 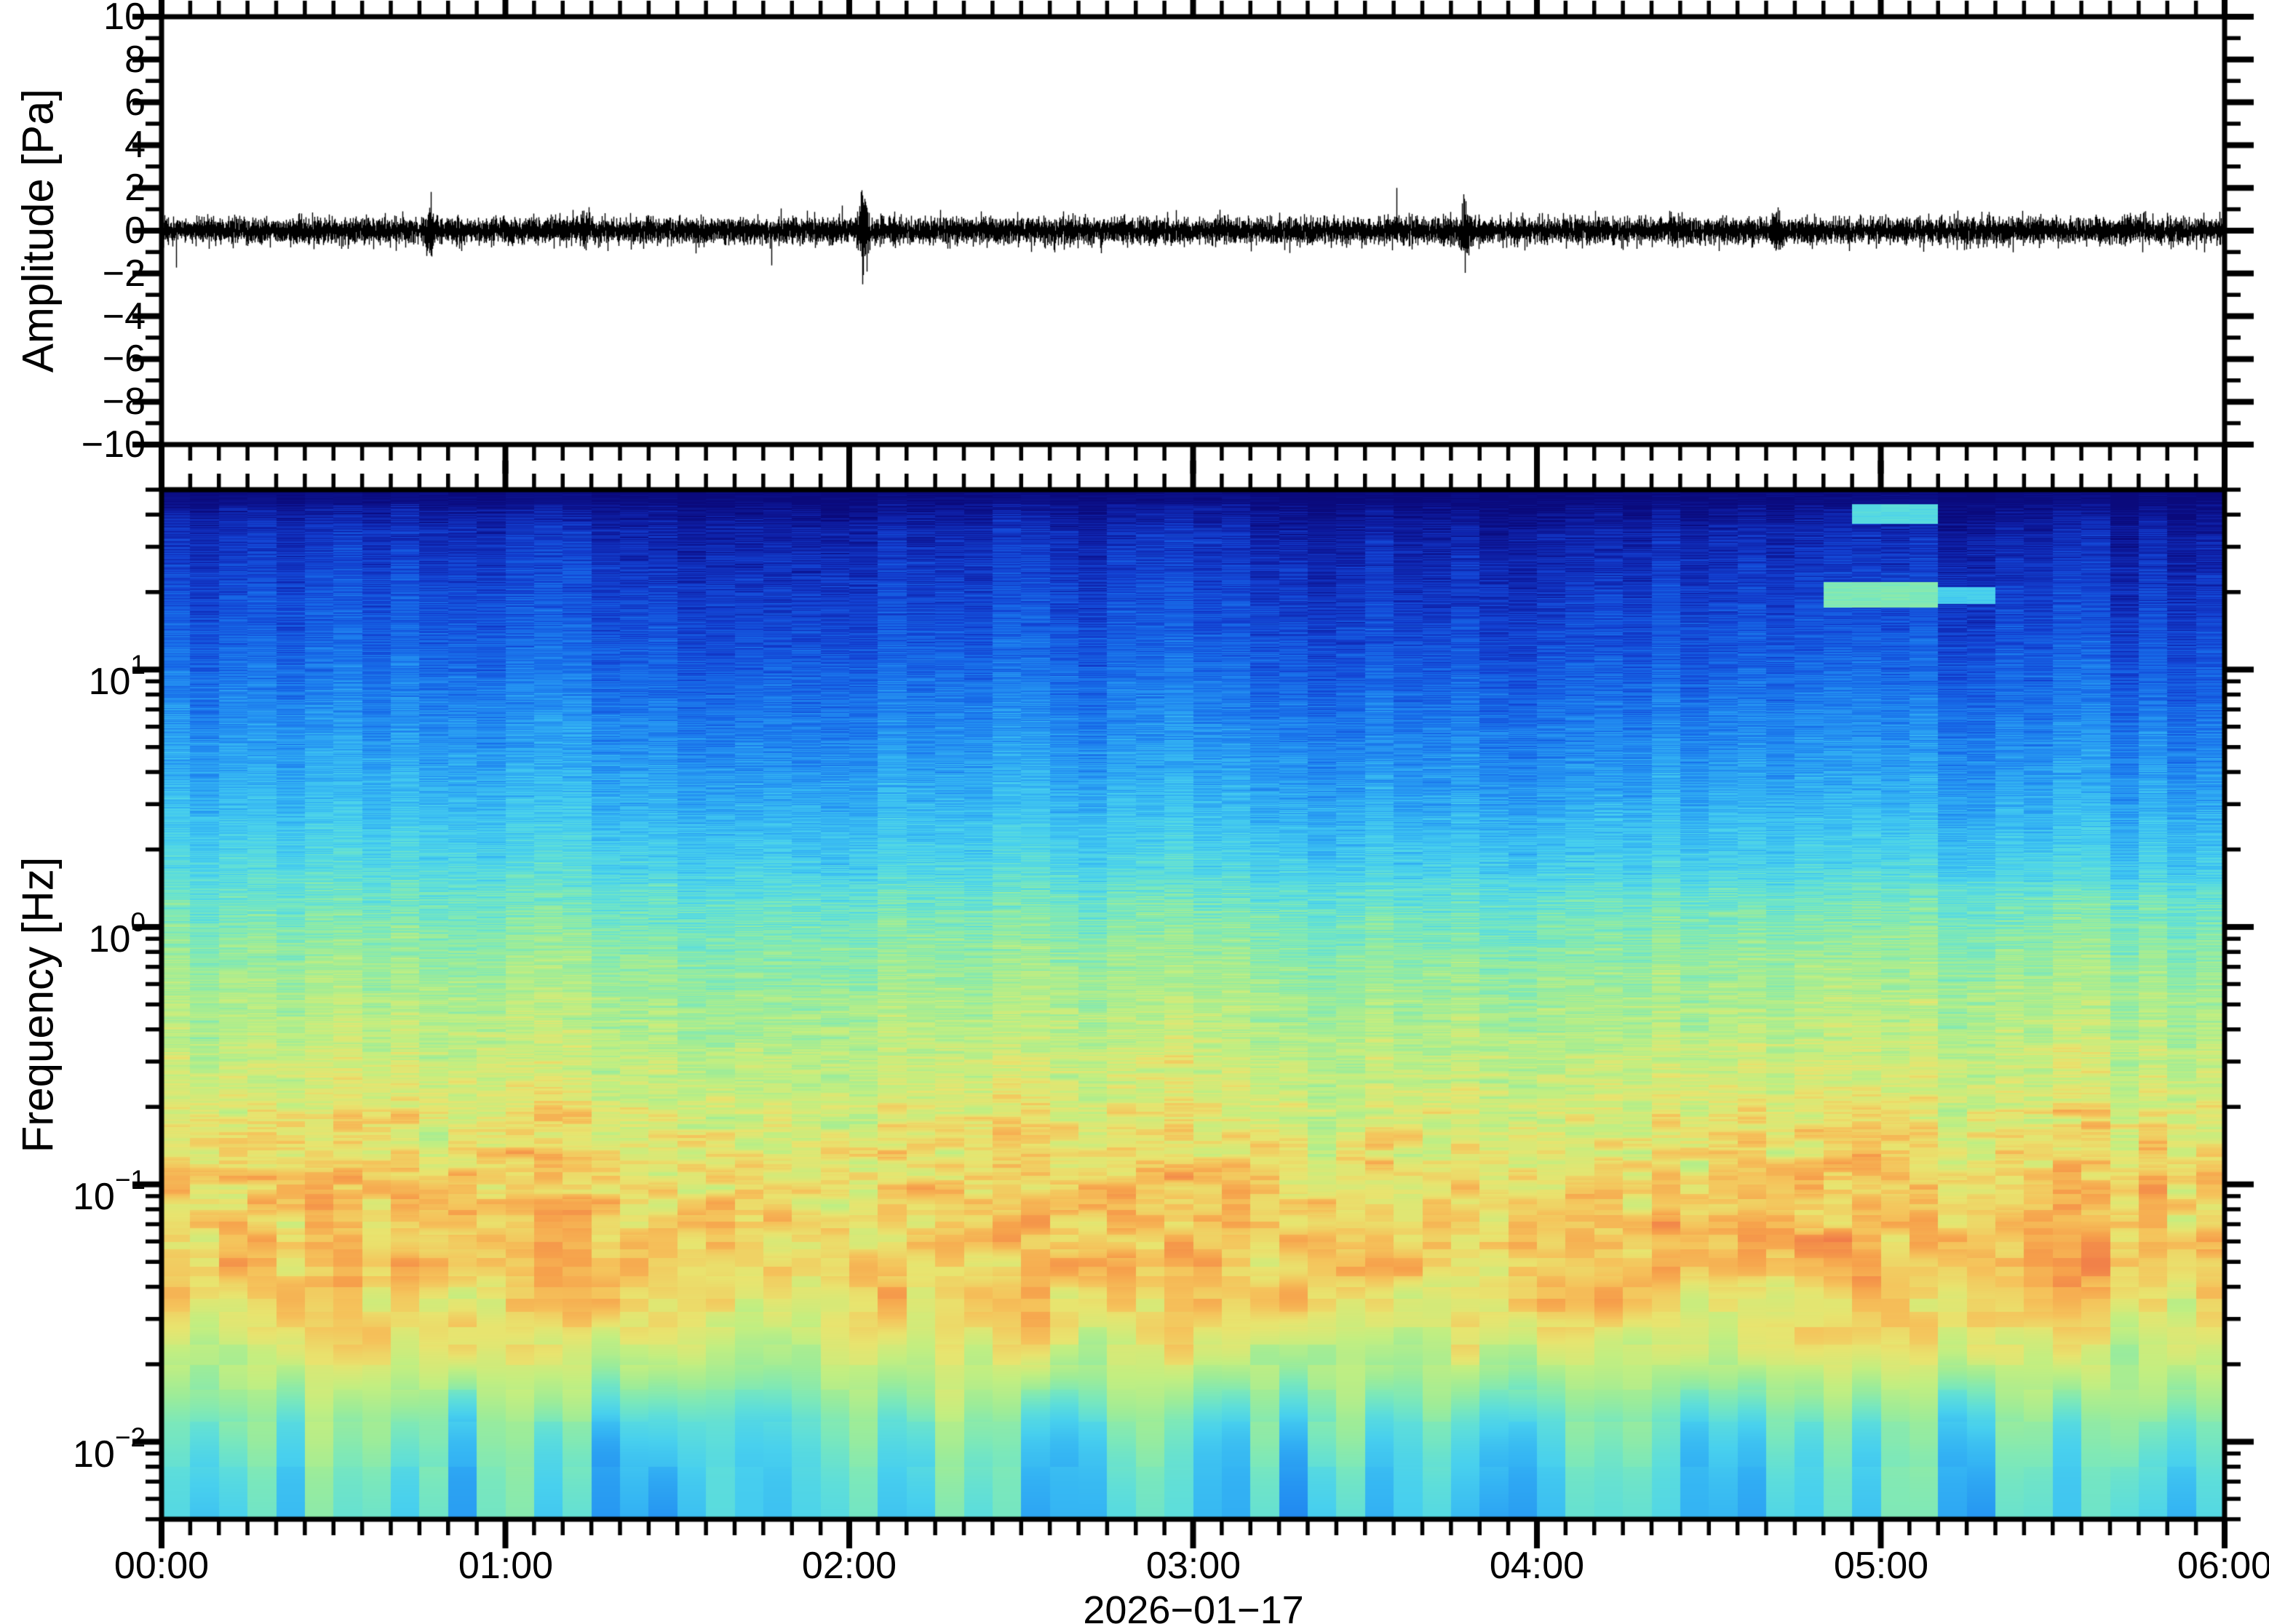 I want to click on y-tick-label: 2, so click(x=135, y=188).